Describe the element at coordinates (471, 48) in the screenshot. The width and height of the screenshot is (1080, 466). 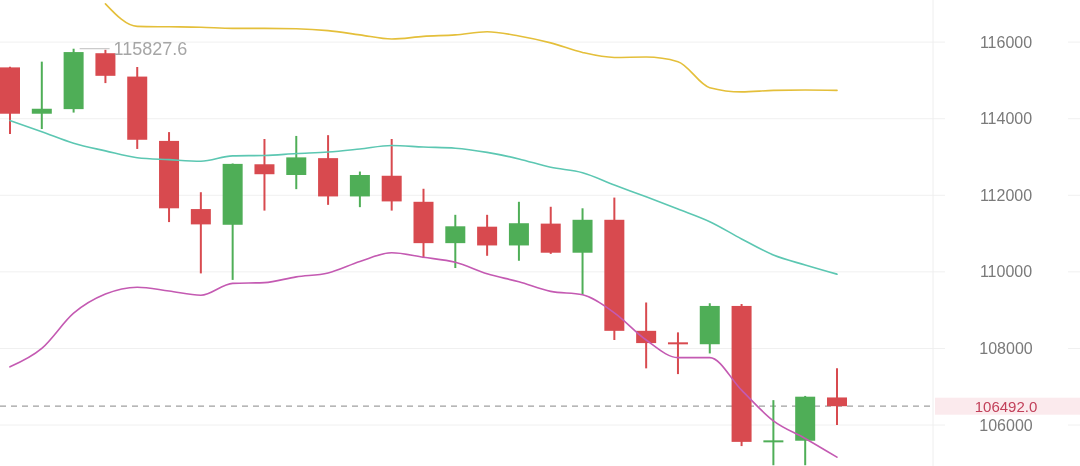
I see `line-series` at that location.